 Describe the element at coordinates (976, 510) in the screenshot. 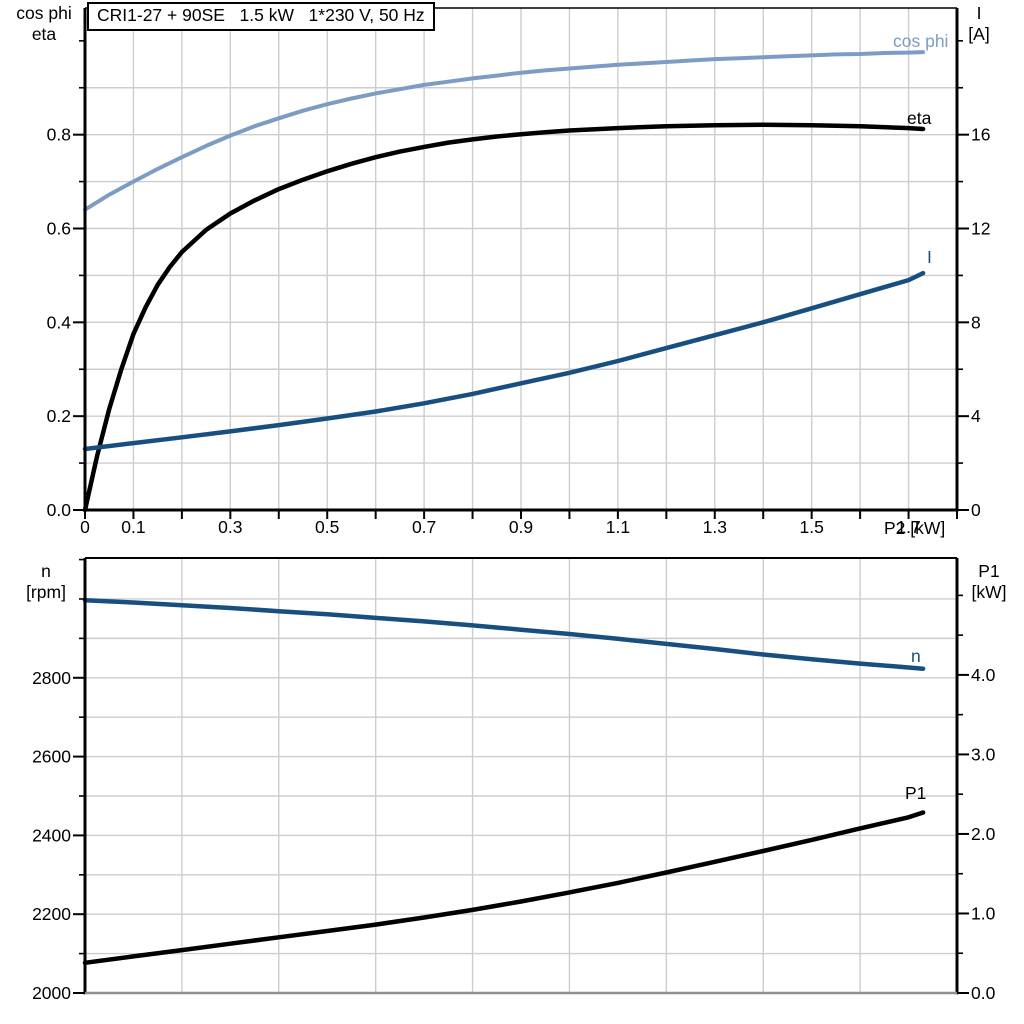

I see `right-tick-label: 0` at that location.